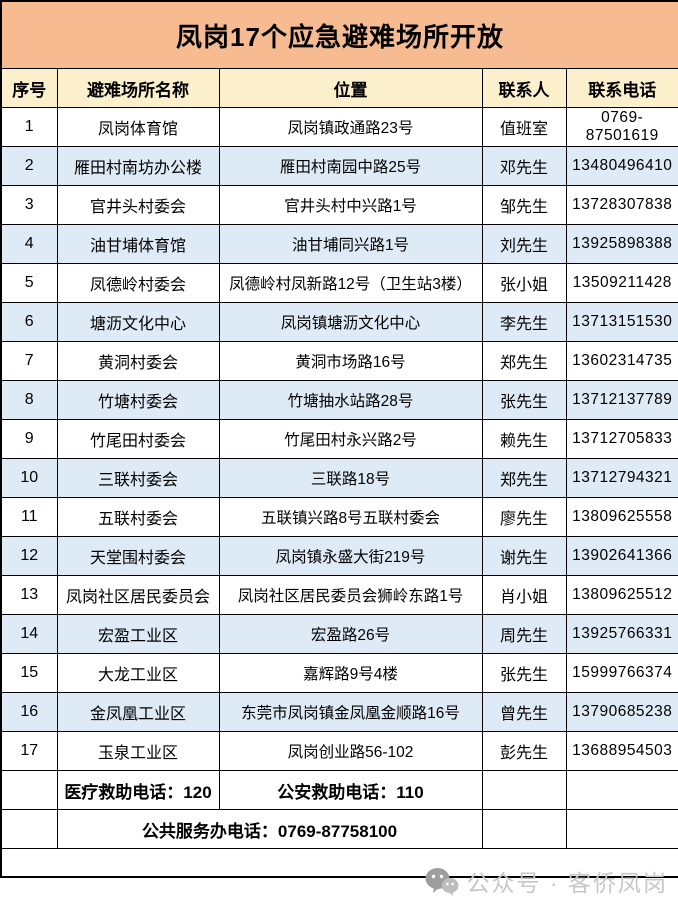  Describe the element at coordinates (524, 205) in the screenshot. I see `cell-contact: 邹先生` at that location.